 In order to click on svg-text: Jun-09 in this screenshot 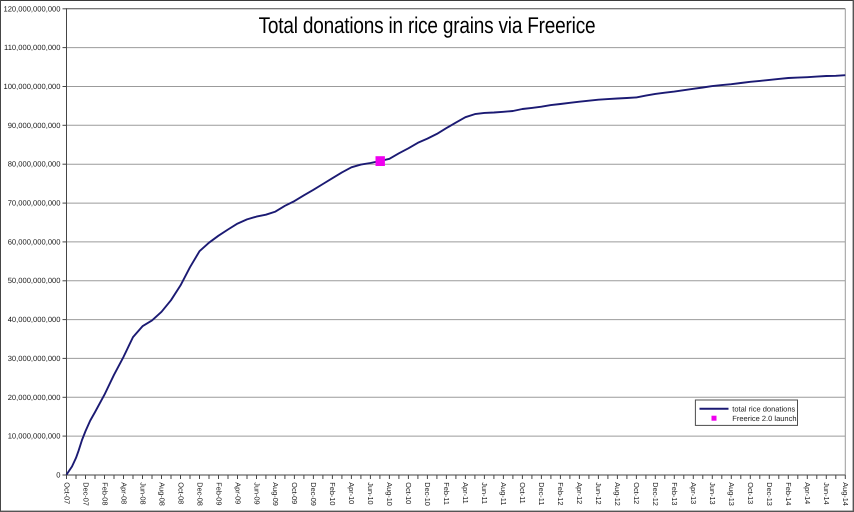, I will do `click(256, 493)`.